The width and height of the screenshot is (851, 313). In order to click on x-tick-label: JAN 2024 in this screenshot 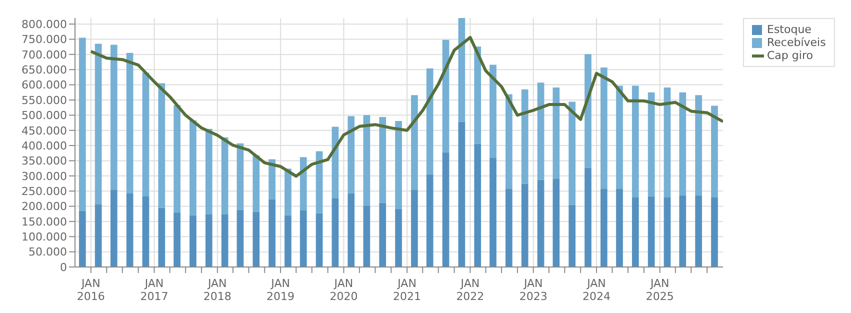, I will do `click(596, 290)`.